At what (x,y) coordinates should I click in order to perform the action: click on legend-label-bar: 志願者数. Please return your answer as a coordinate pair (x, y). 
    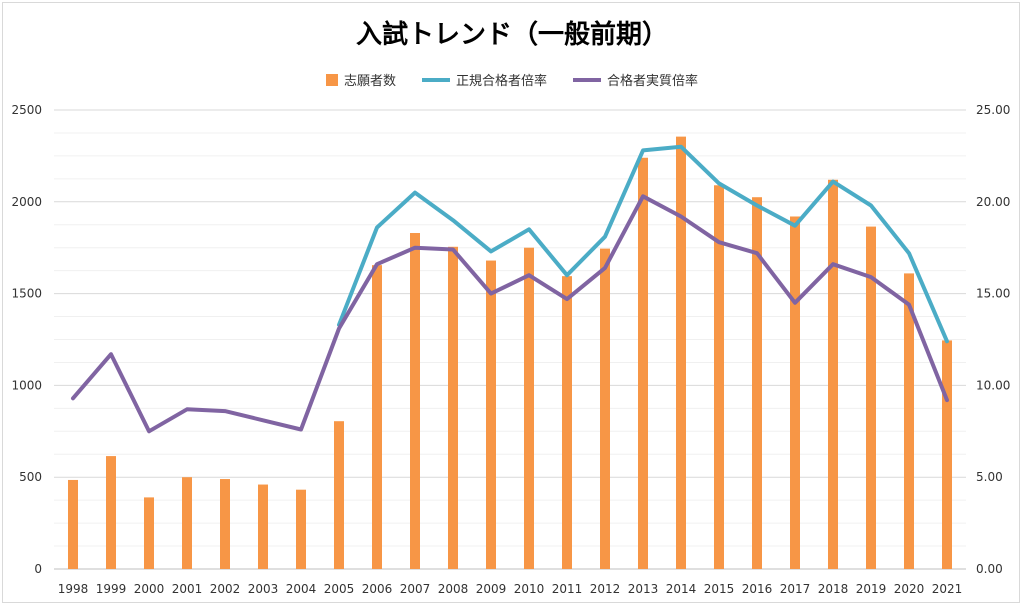
    Looking at the image, I should click on (369, 81).